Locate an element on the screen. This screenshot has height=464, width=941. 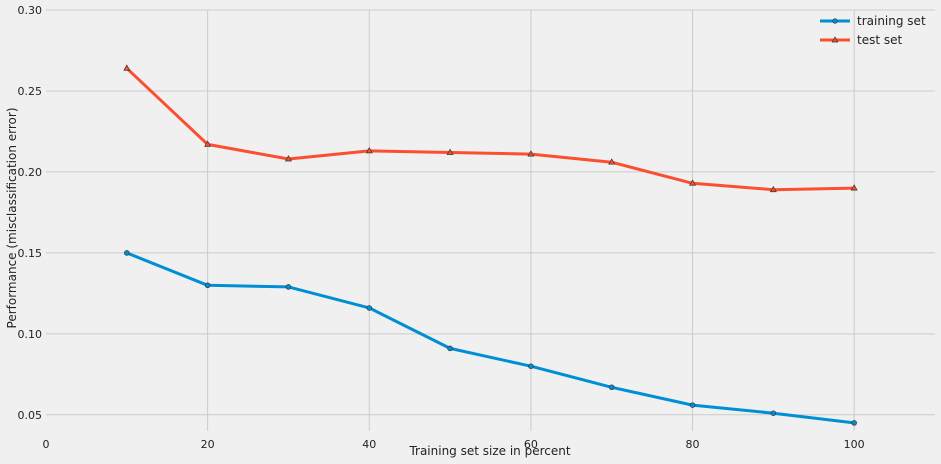
y-tick-label: 0.10 is located at coordinates (30, 334).